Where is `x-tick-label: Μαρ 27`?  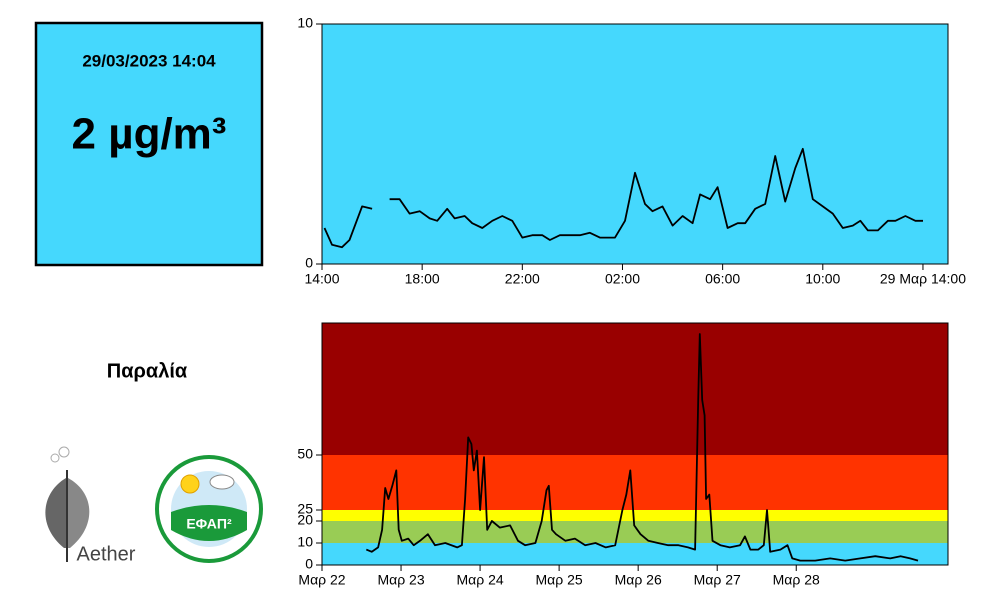
x-tick-label: Μαρ 27 is located at coordinates (717, 580).